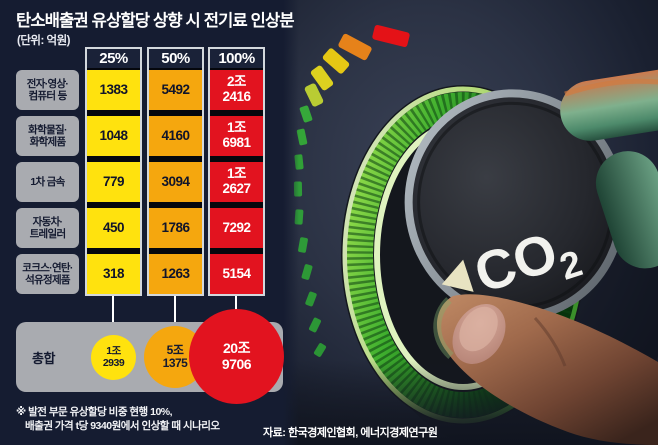  Describe the element at coordinates (113, 90) in the screenshot. I see `cell-25-electronics: 1383` at that location.